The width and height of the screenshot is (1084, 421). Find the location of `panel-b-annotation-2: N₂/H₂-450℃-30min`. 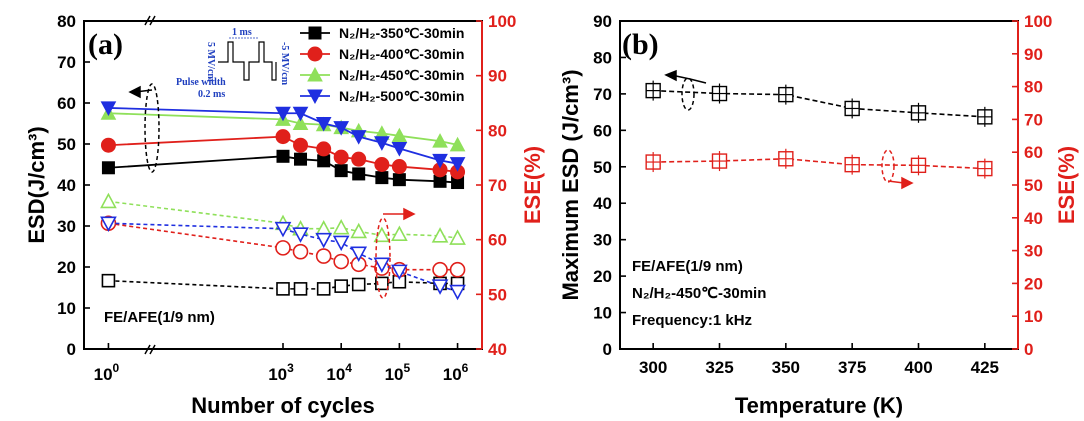

panel-b-annotation-2: N₂/H₂-450℃-30min is located at coordinates (699, 293).